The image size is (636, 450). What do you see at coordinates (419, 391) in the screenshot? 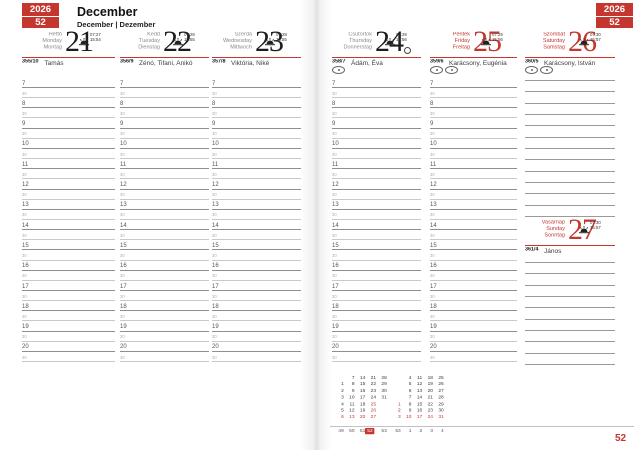
I see `mini-cal-date: 13` at bounding box center [419, 391].